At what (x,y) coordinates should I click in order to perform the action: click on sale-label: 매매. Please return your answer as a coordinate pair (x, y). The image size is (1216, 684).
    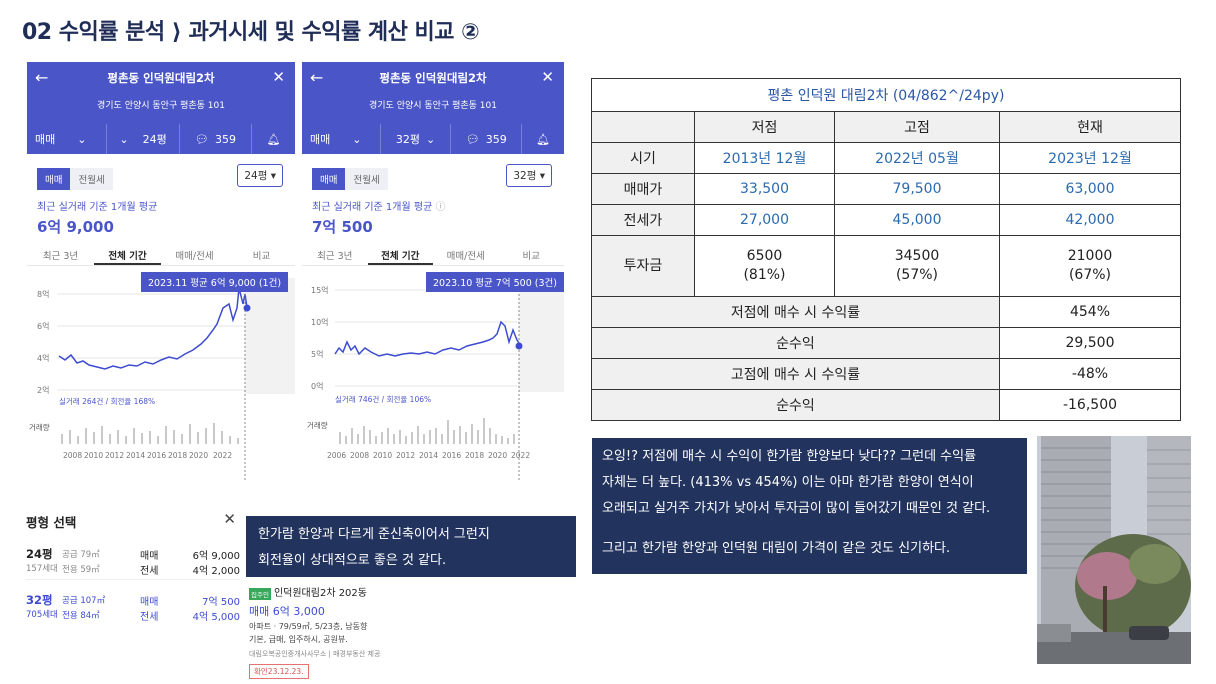
    Looking at the image, I should click on (149, 602).